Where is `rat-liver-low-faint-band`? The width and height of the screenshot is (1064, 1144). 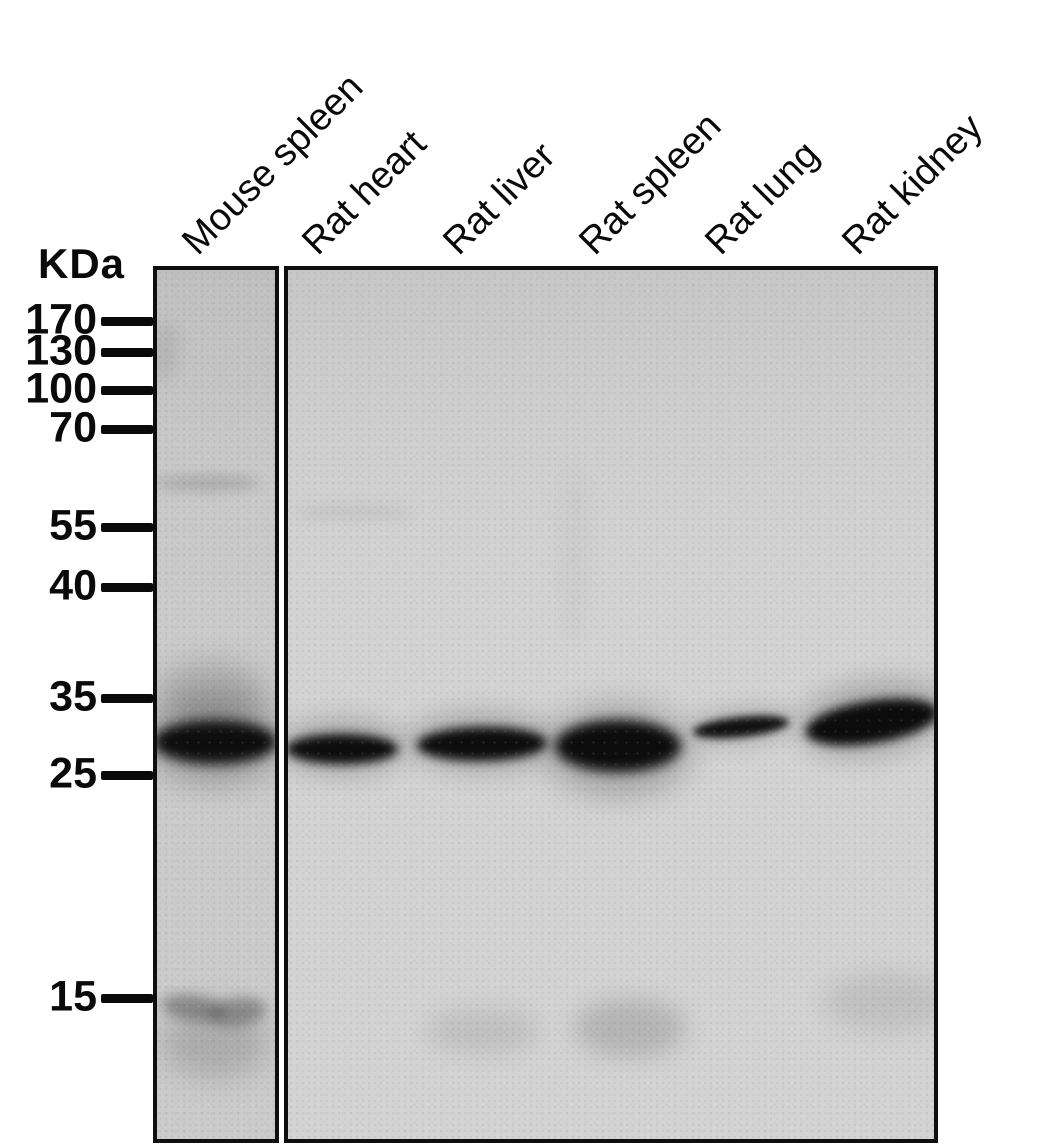 rat-liver-low-faint-band is located at coordinates (483, 1031).